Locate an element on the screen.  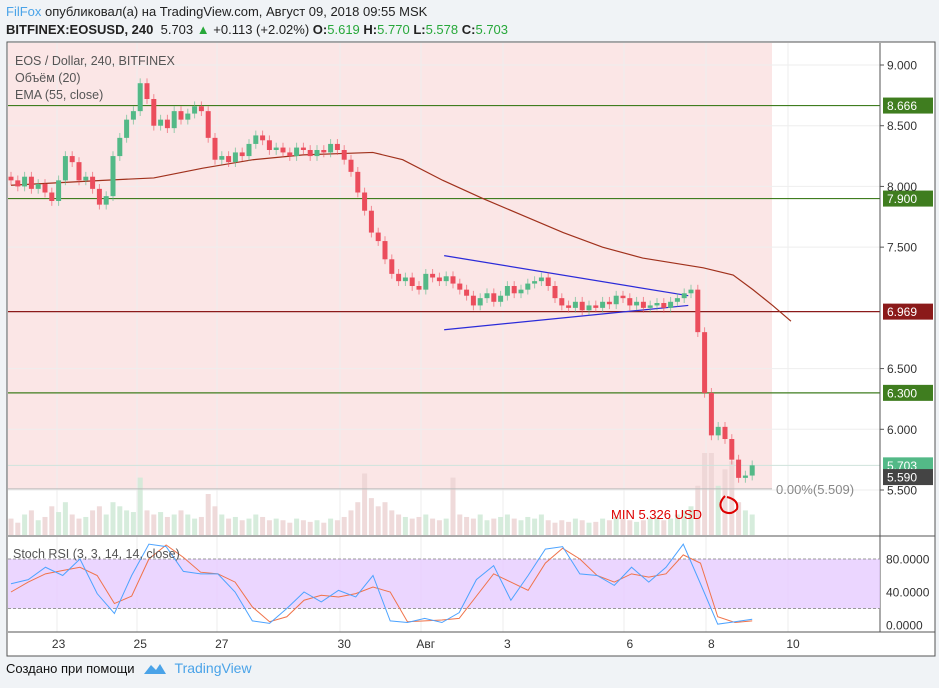
tradingview-logo-icon is located at coordinates (154, 669).